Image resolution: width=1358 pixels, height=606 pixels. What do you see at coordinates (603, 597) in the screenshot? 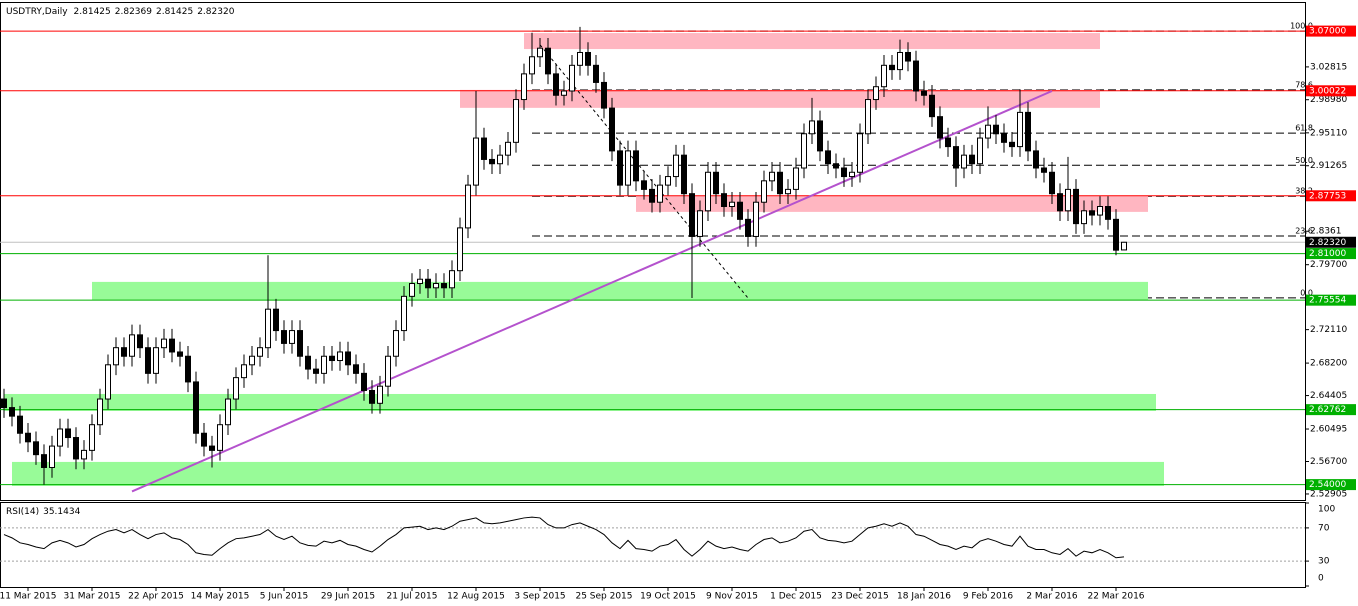
I see `x-tick-label: 25 Sep 2015` at bounding box center [603, 597].